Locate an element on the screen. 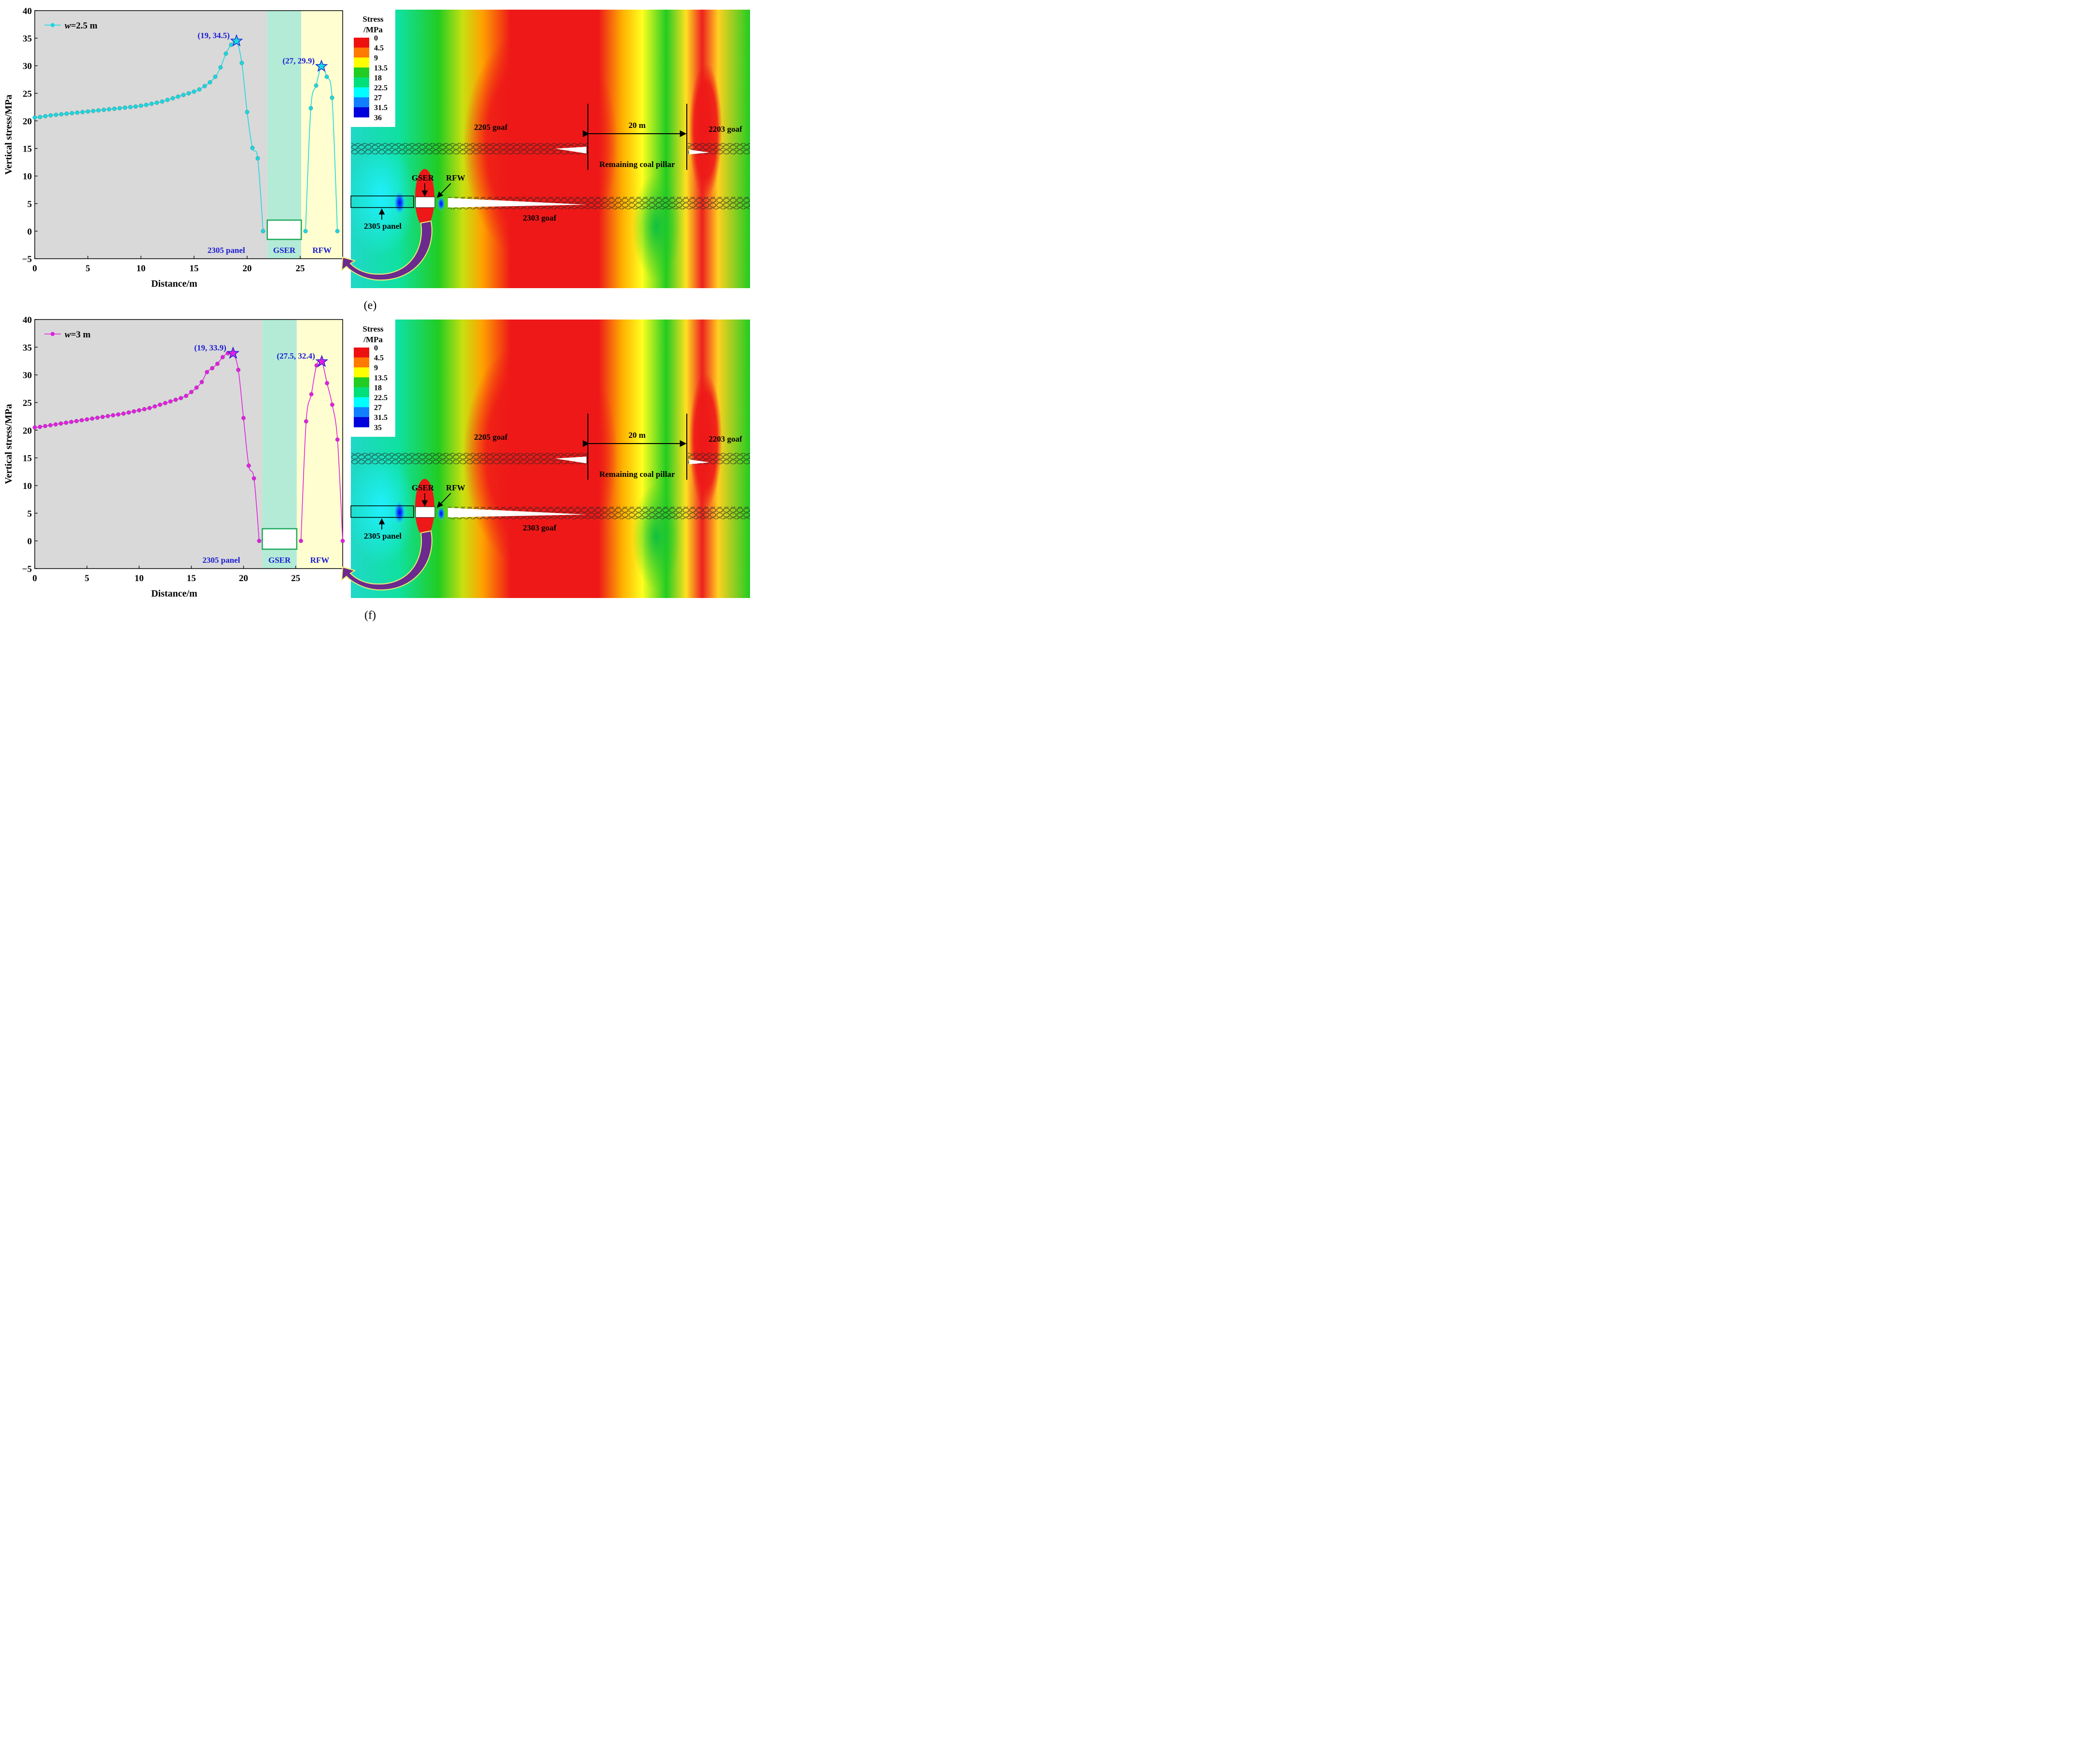  legend-level: 9 is located at coordinates (376, 368).